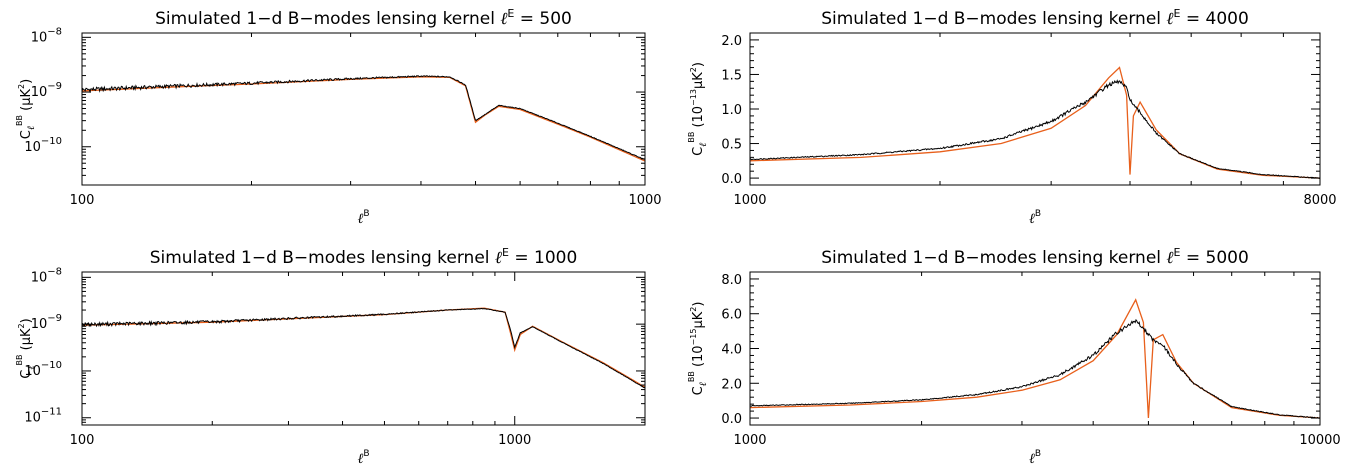 The height and width of the screenshot is (475, 1370). Describe the element at coordinates (731, 110) in the screenshot. I see `y-tick-label: 1.0` at that location.